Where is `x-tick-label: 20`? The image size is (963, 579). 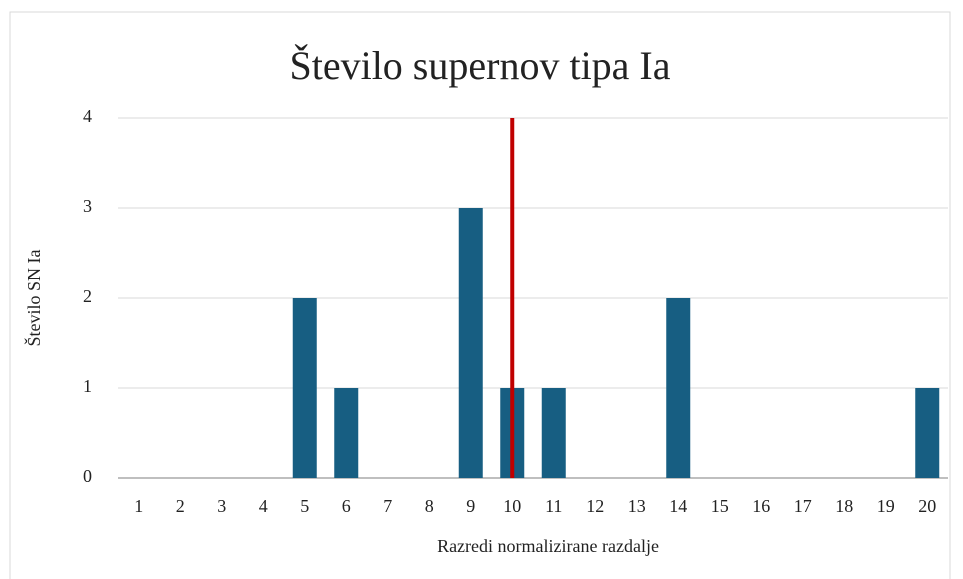 x-tick-label: 20 is located at coordinates (927, 506).